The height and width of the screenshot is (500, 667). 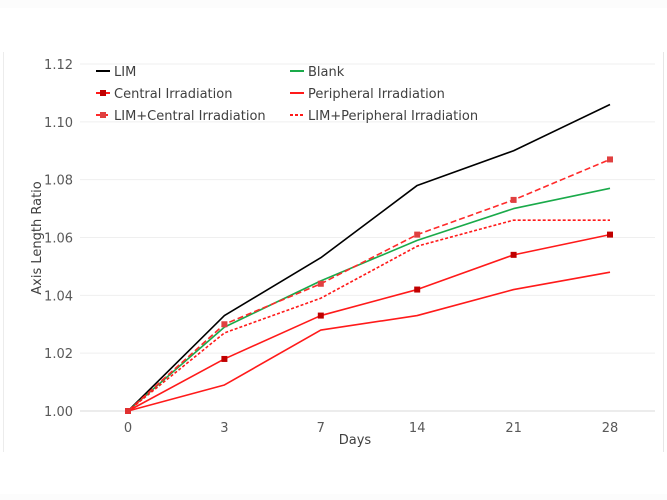 What do you see at coordinates (128, 411) in the screenshot?
I see `origin-point` at bounding box center [128, 411].